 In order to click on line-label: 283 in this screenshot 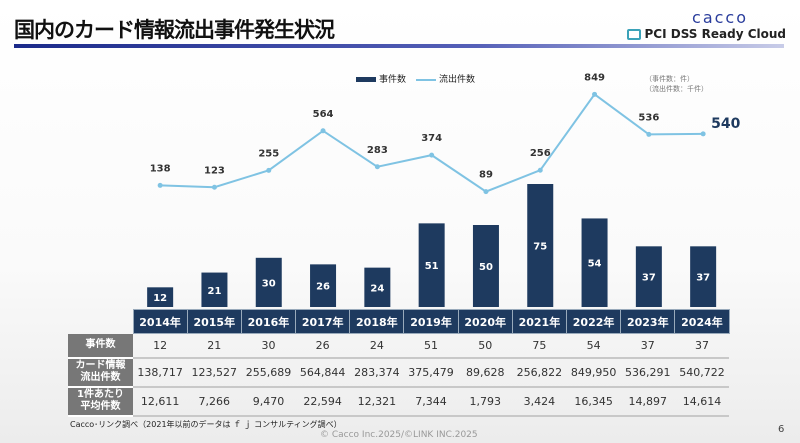, I will do `click(377, 150)`.